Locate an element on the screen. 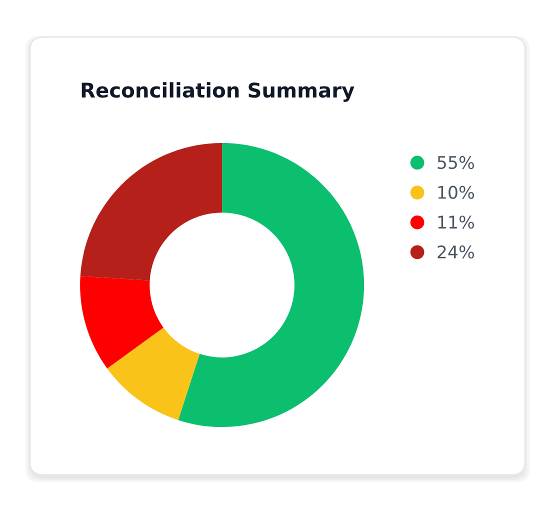 The height and width of the screenshot is (513, 556). legend-label: 24% is located at coordinates (456, 252).